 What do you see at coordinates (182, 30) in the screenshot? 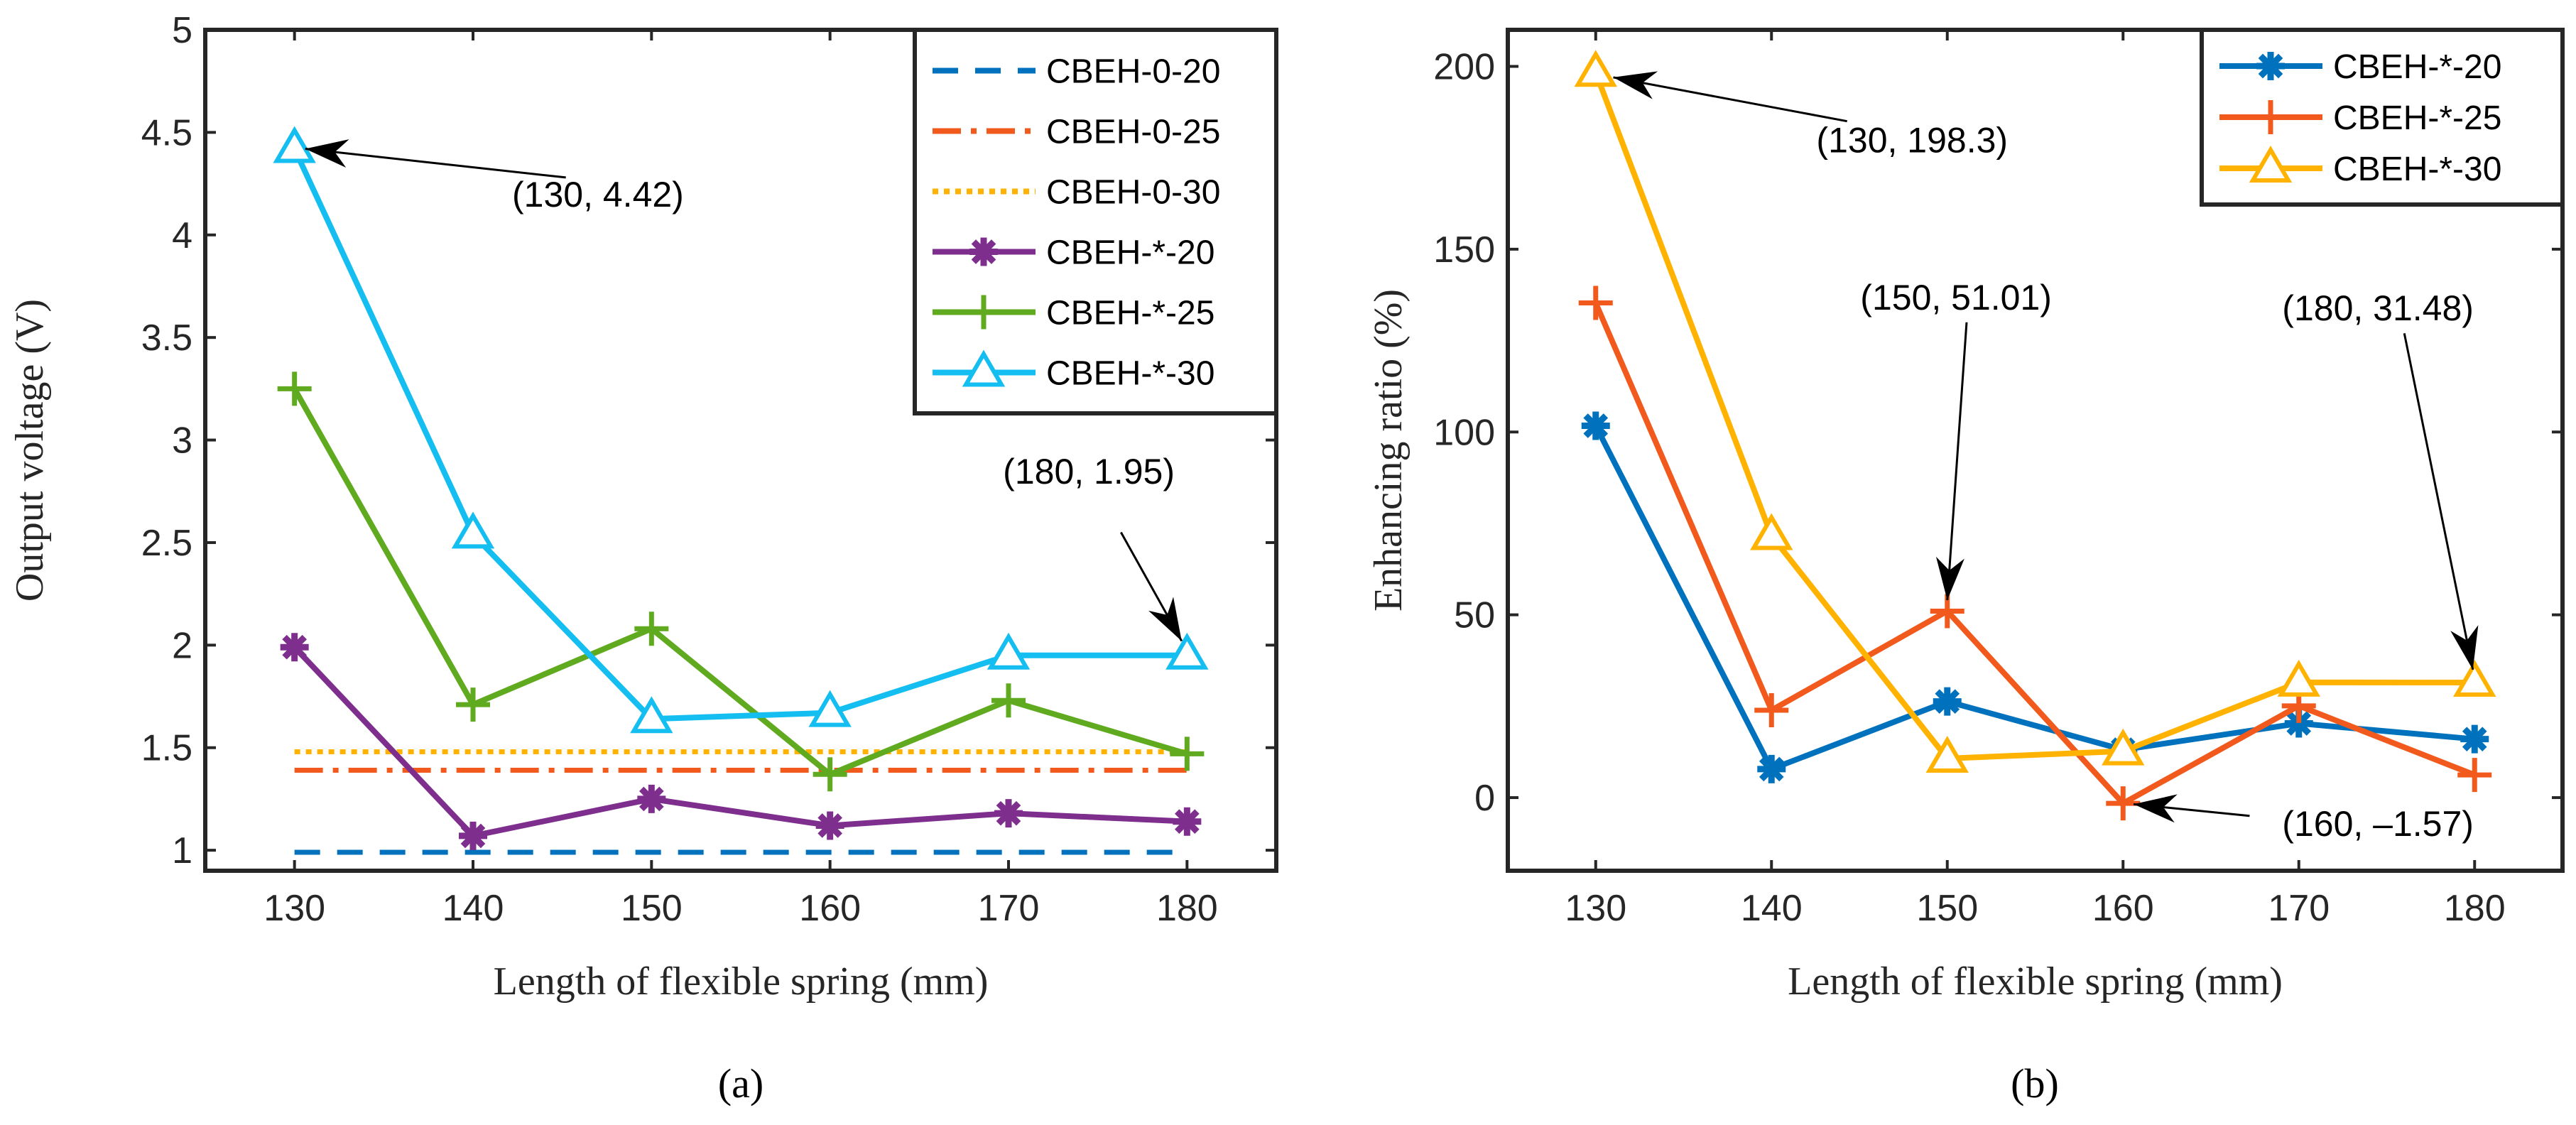
I see `y-tick-label: 5` at bounding box center [182, 30].